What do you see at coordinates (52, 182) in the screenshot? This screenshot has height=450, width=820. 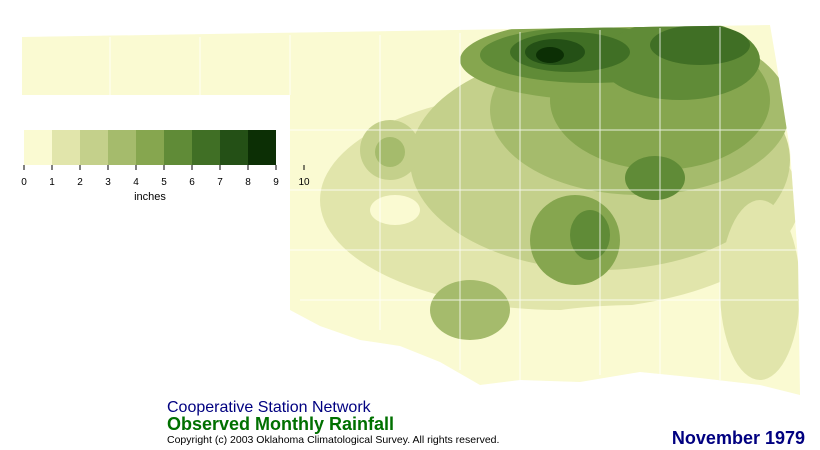 I see `legend-tick-label: 1` at bounding box center [52, 182].